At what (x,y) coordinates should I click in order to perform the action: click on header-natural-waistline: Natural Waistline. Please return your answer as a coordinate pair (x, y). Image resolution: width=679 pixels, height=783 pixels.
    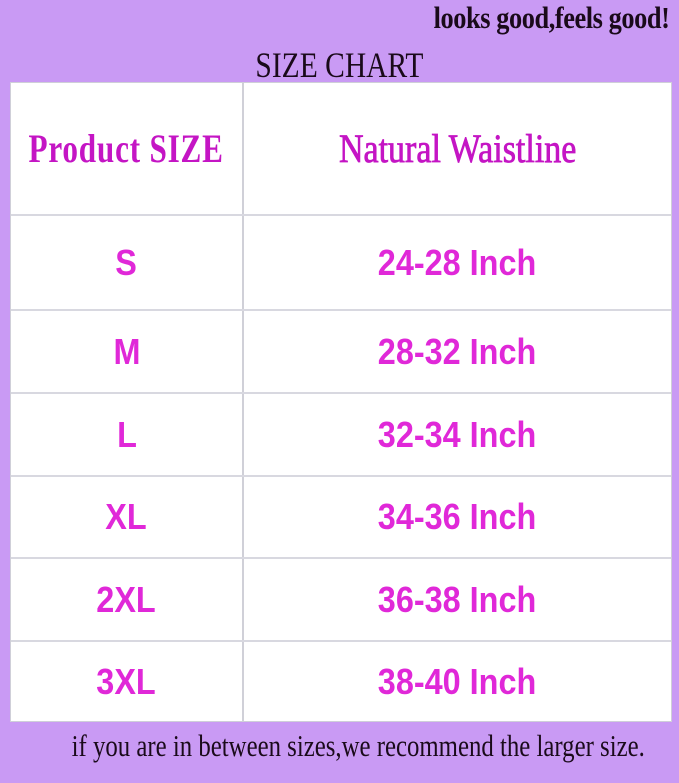
    Looking at the image, I should click on (457, 149).